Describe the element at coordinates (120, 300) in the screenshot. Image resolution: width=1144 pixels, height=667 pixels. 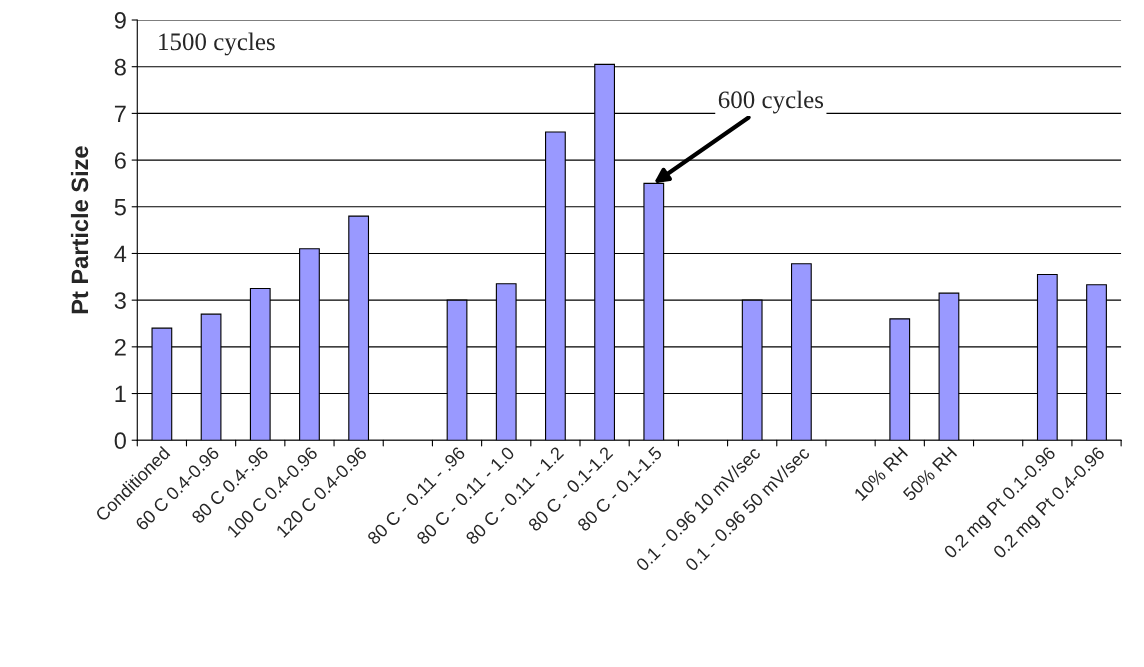
I see `y-tick-label: 3` at that location.